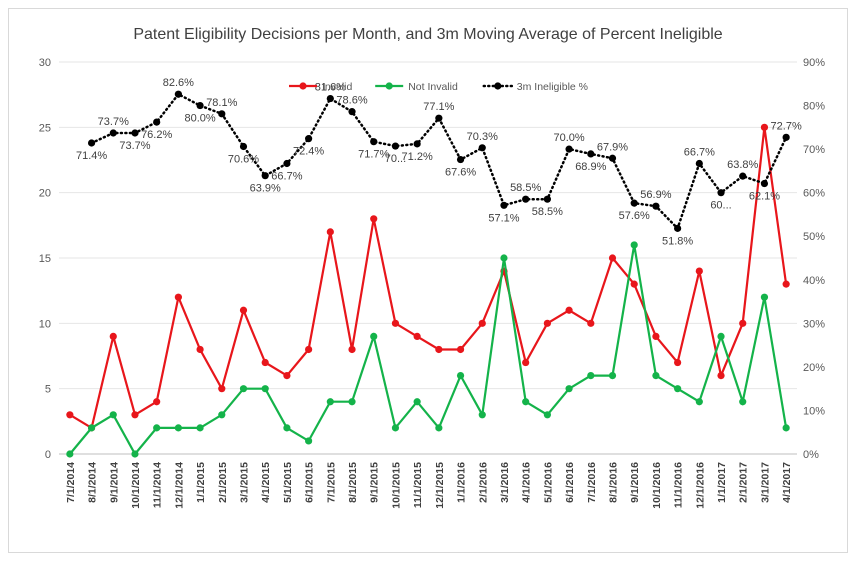 The height and width of the screenshot is (562, 857). What do you see at coordinates (482, 137) in the screenshot?
I see `data-label: 70.3%` at bounding box center [482, 137].